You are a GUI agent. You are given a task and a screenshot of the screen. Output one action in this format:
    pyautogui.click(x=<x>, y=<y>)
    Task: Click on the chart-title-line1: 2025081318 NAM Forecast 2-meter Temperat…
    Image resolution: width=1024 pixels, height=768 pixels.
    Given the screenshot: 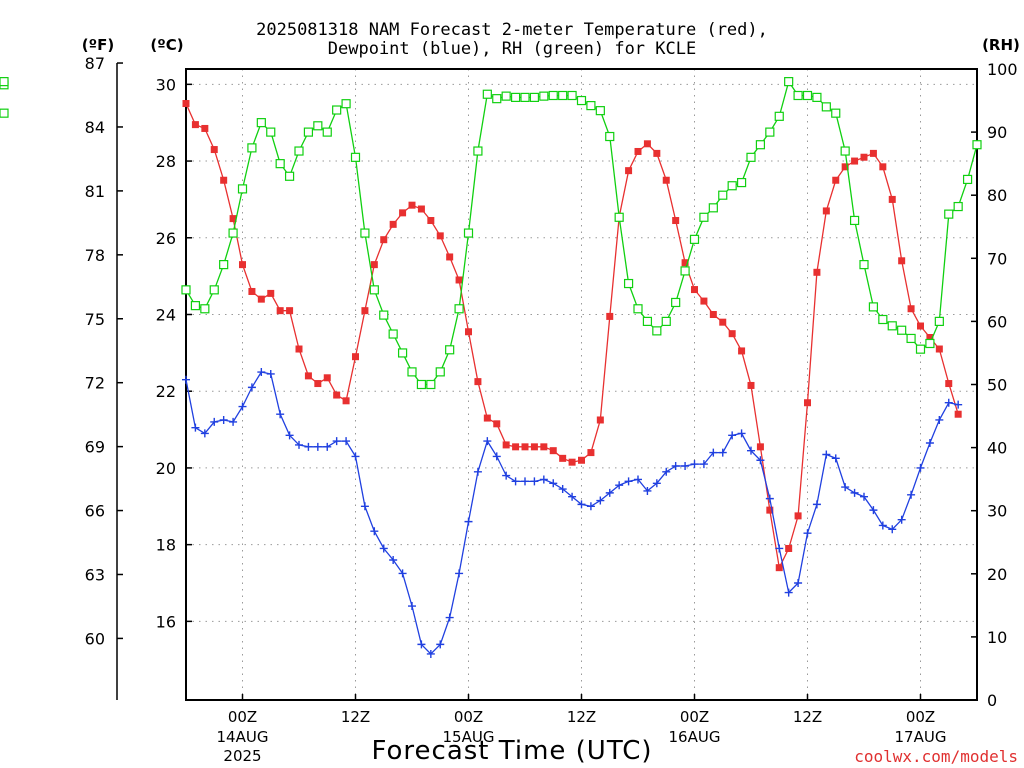 What is the action you would take?
    pyautogui.click(x=512, y=30)
    